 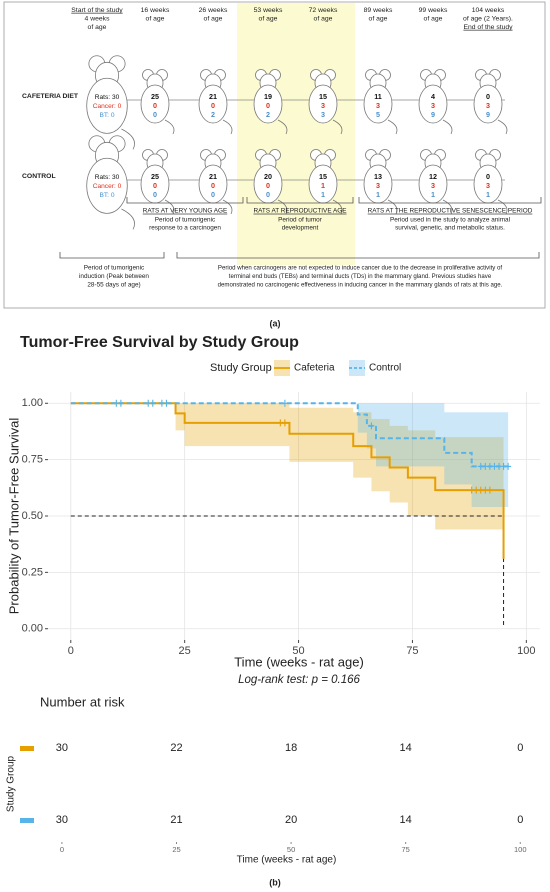 What do you see at coordinates (107, 106) in the screenshot?
I see `start-count: Cancer: 0` at bounding box center [107, 106].